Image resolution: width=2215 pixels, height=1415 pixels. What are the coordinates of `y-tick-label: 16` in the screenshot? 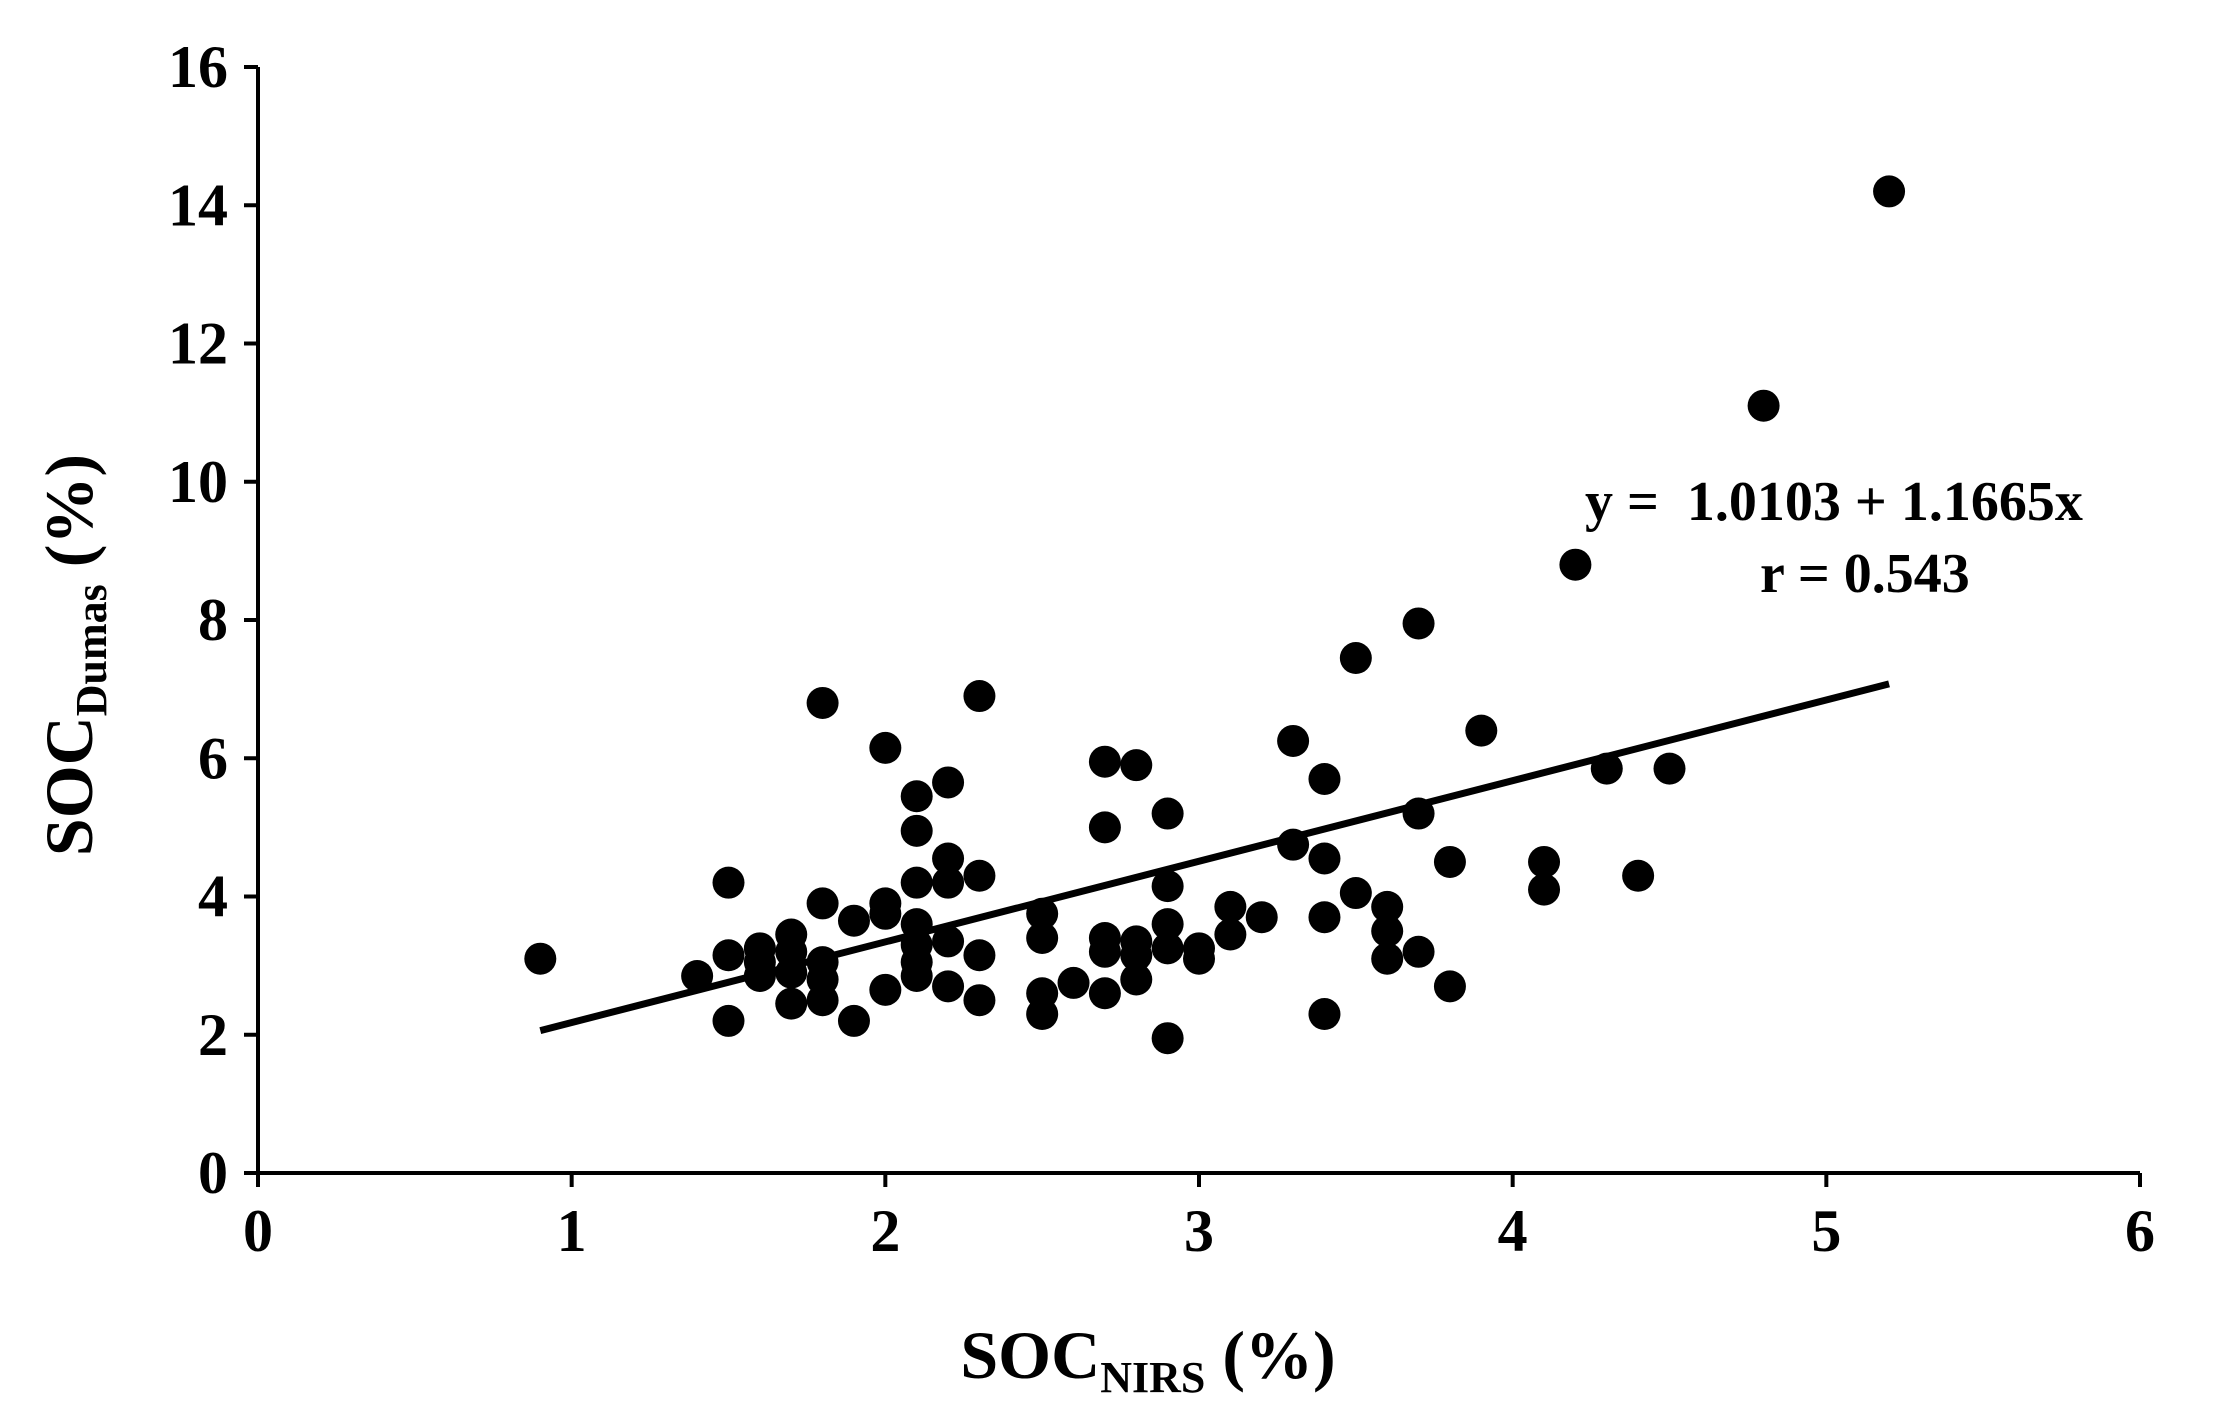 It's located at (198, 67).